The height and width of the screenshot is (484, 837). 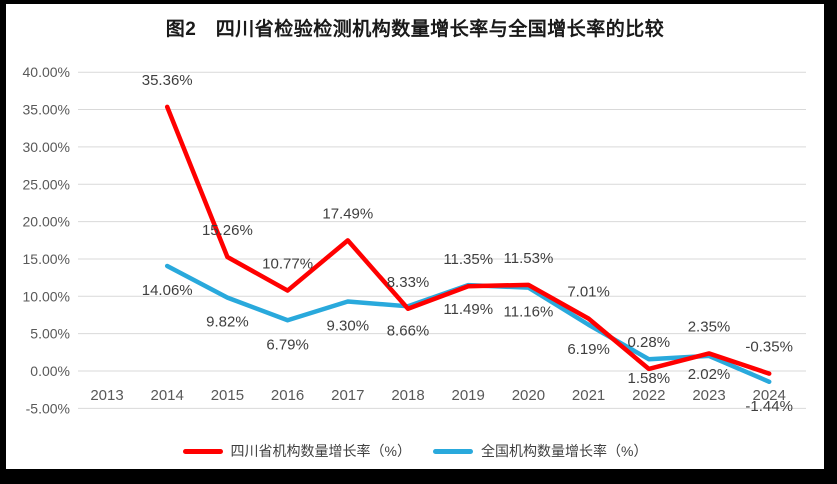 What do you see at coordinates (769, 395) in the screenshot?
I see `x-axis-tick-label: 2024` at bounding box center [769, 395].